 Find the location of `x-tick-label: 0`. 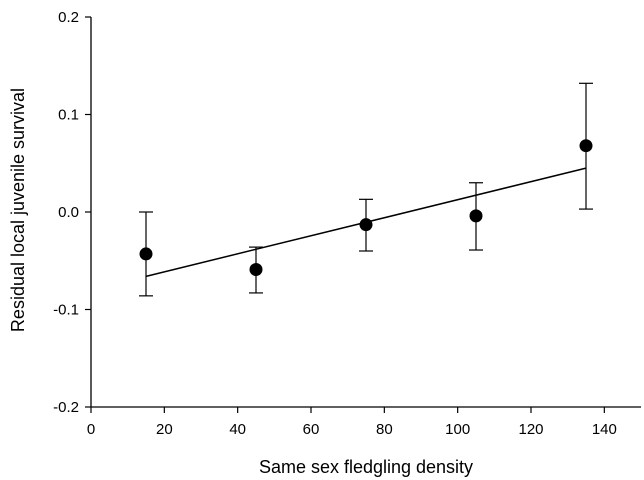

x-tick-label: 0 is located at coordinates (91, 429).